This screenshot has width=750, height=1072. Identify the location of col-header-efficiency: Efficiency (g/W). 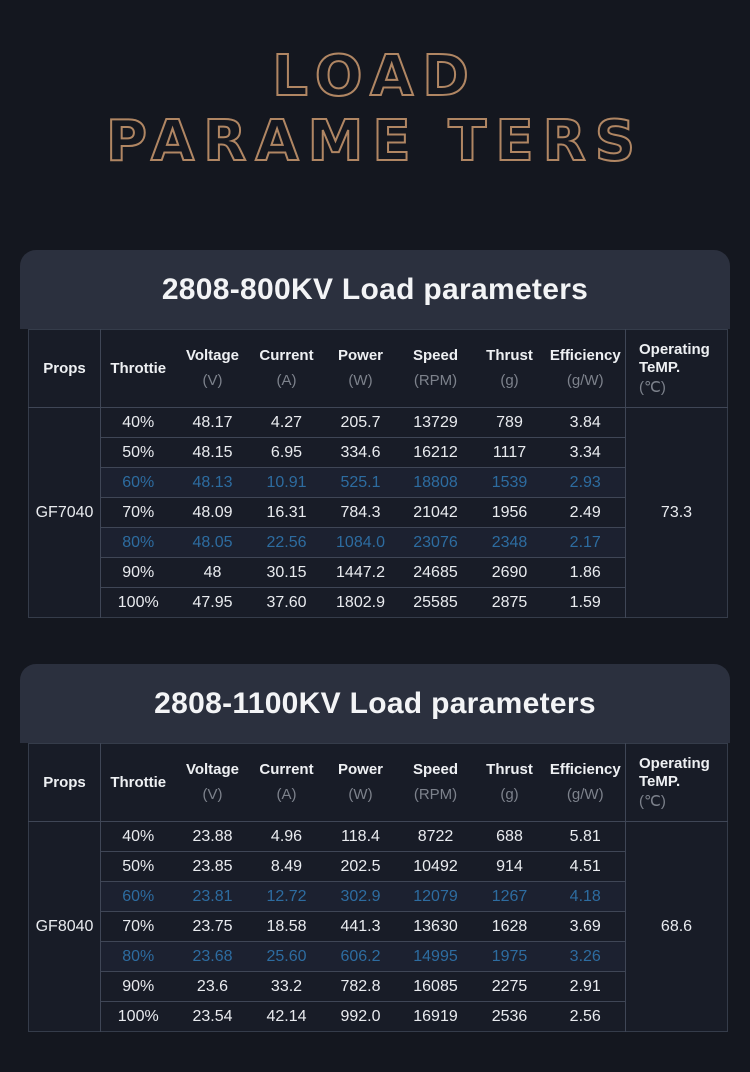
(585, 782).